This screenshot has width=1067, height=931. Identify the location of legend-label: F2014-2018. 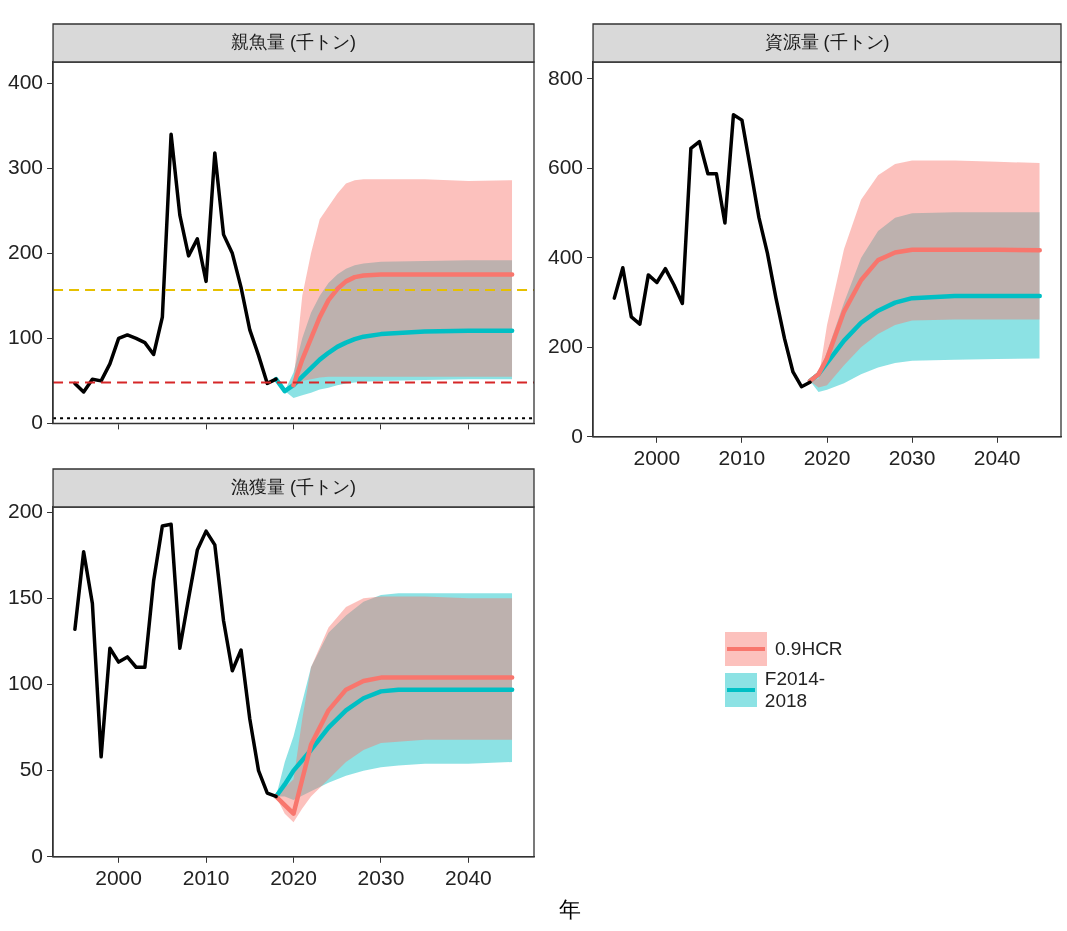
(795, 690).